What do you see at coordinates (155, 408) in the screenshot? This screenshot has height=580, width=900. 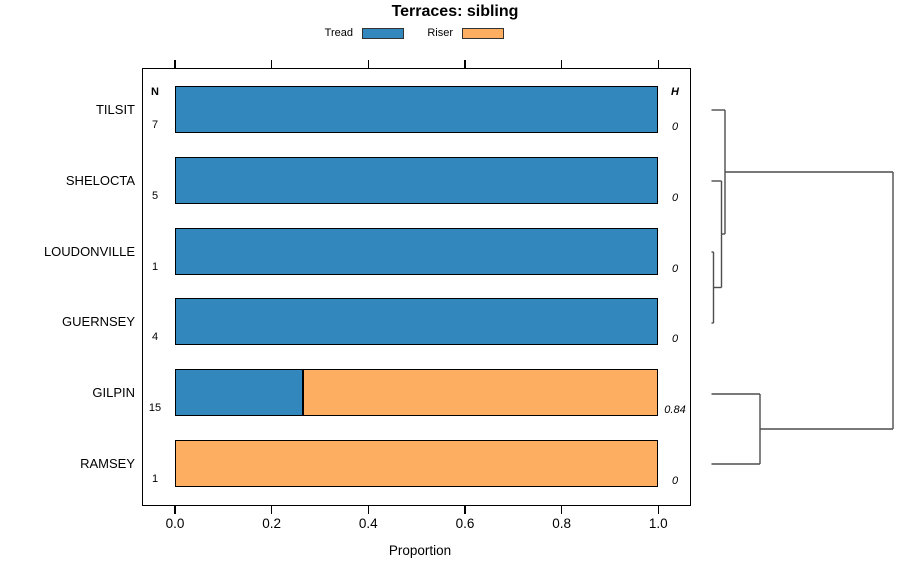 I see `n-value: 15` at bounding box center [155, 408].